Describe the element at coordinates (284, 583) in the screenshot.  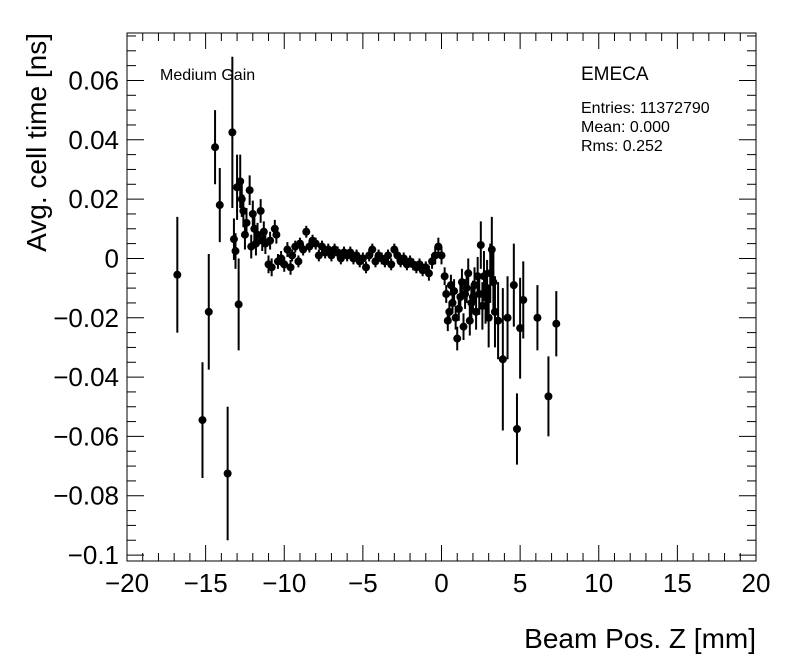
I see `x-tick-label: −10` at that location.